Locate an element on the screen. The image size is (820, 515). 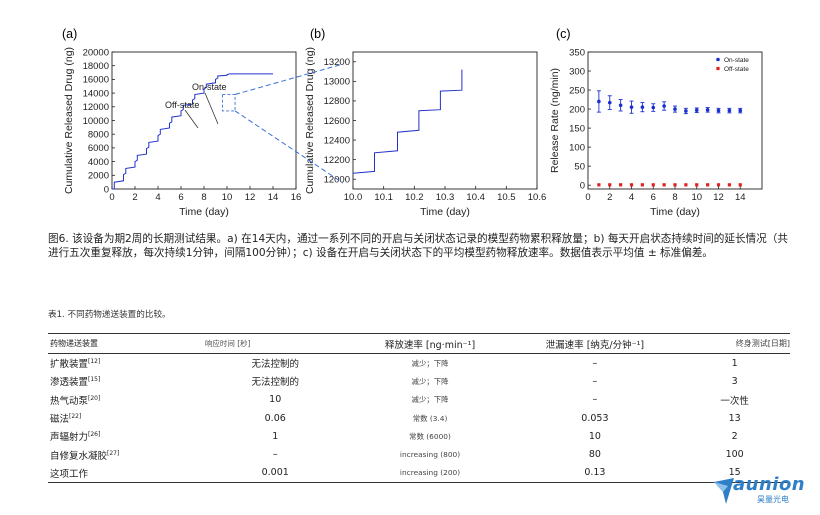
table-row: 这项工作 0.001 increasing (200) 0.13 15 is located at coordinates (419, 473).